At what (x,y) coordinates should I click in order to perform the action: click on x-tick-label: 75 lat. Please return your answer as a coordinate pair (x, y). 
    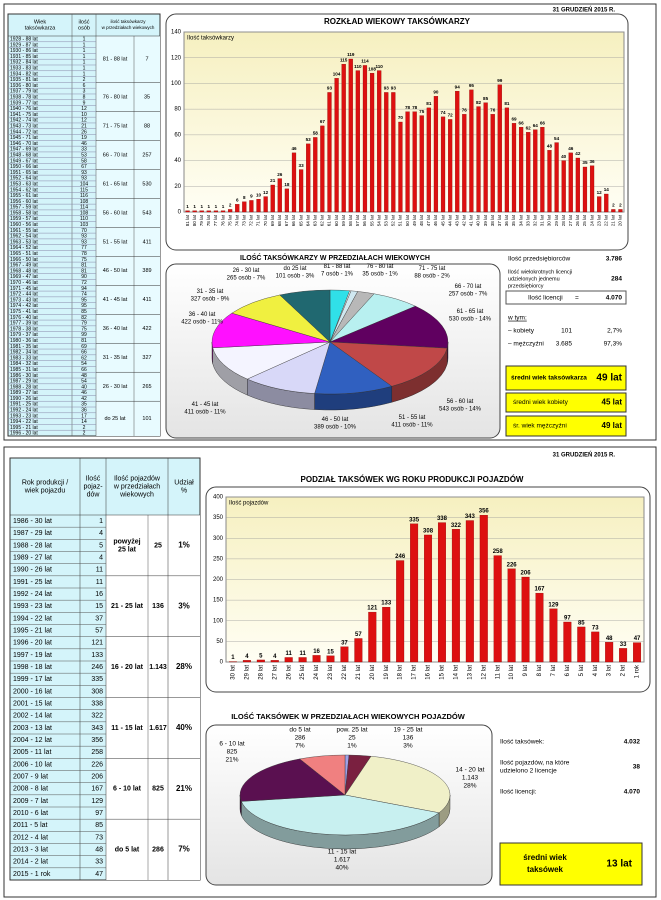
    Looking at the image, I should click on (229, 220).